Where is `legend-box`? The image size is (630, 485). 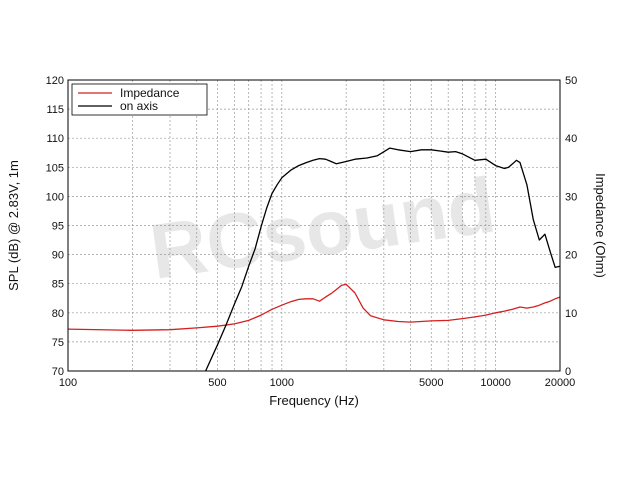
legend-box is located at coordinates (139, 99).